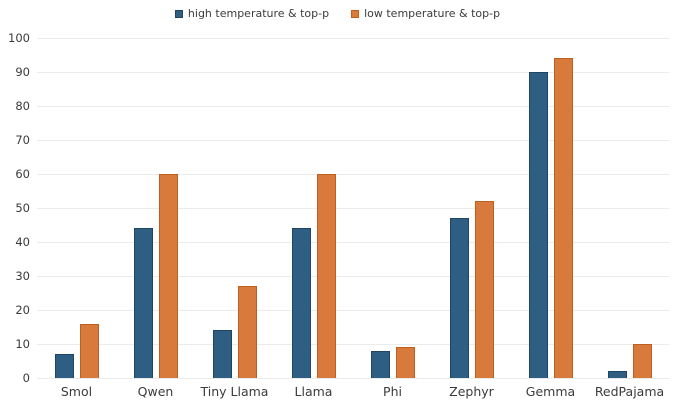 This screenshot has height=404, width=675. I want to click on x-axis-category-label-llama: Llama, so click(313, 391).